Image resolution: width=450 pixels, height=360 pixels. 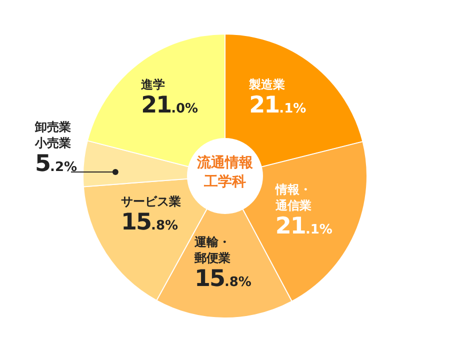 What do you see at coordinates (211, 250) in the screenshot?
I see `slice-label: 運輸・郵便業` at bounding box center [211, 250].